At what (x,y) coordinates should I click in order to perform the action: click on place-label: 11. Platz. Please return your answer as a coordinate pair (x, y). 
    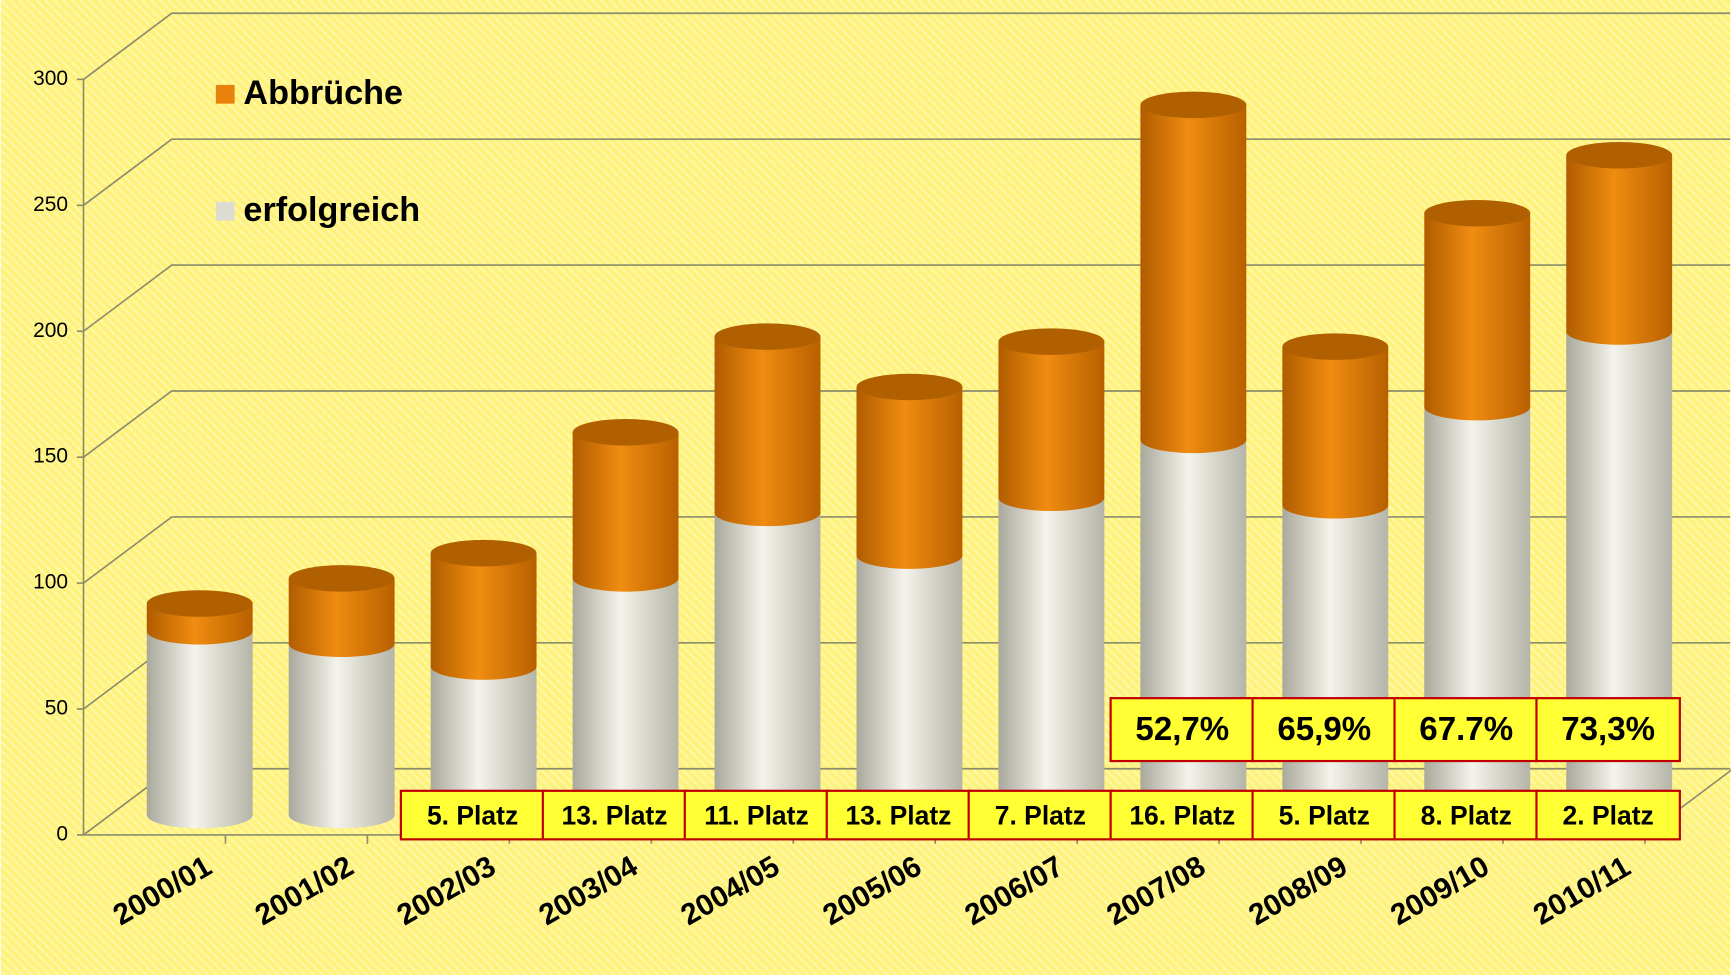
    Looking at the image, I should click on (756, 815).